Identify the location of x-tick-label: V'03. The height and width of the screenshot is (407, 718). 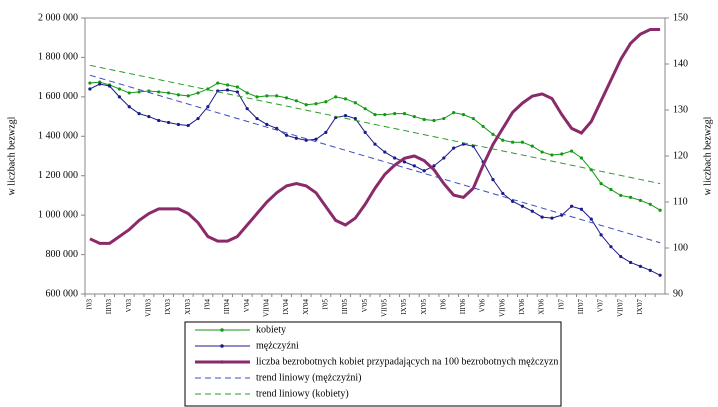
(129, 306).